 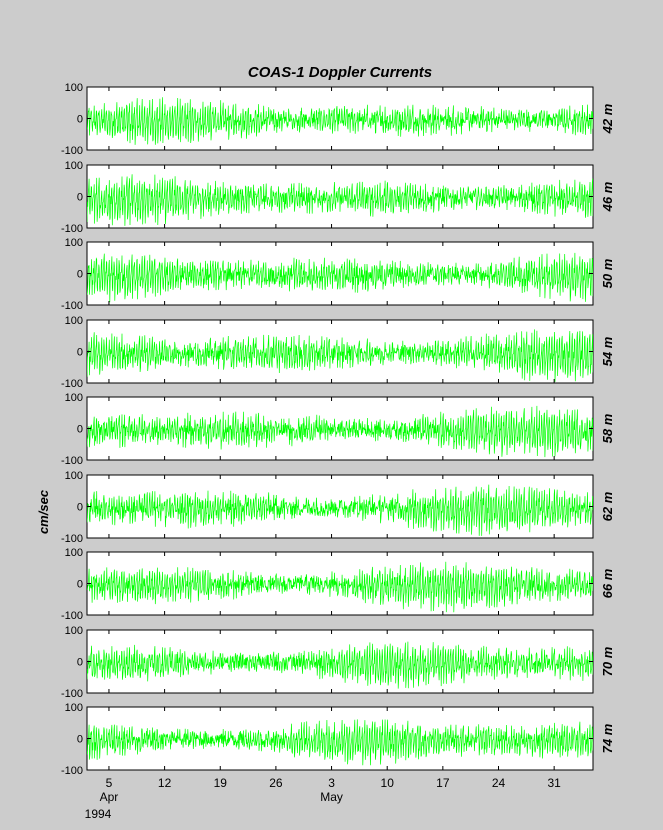 I want to click on panel-66-m: 100 0 -100 66 m, so click(x=338, y=584).